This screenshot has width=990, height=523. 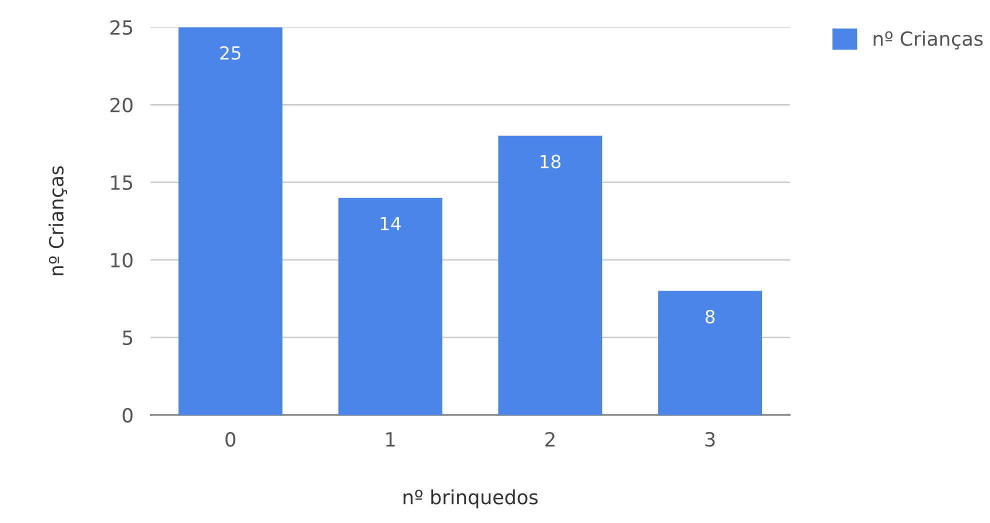 What do you see at coordinates (928, 40) in the screenshot?
I see `legend-label: nº Crianças` at bounding box center [928, 40].